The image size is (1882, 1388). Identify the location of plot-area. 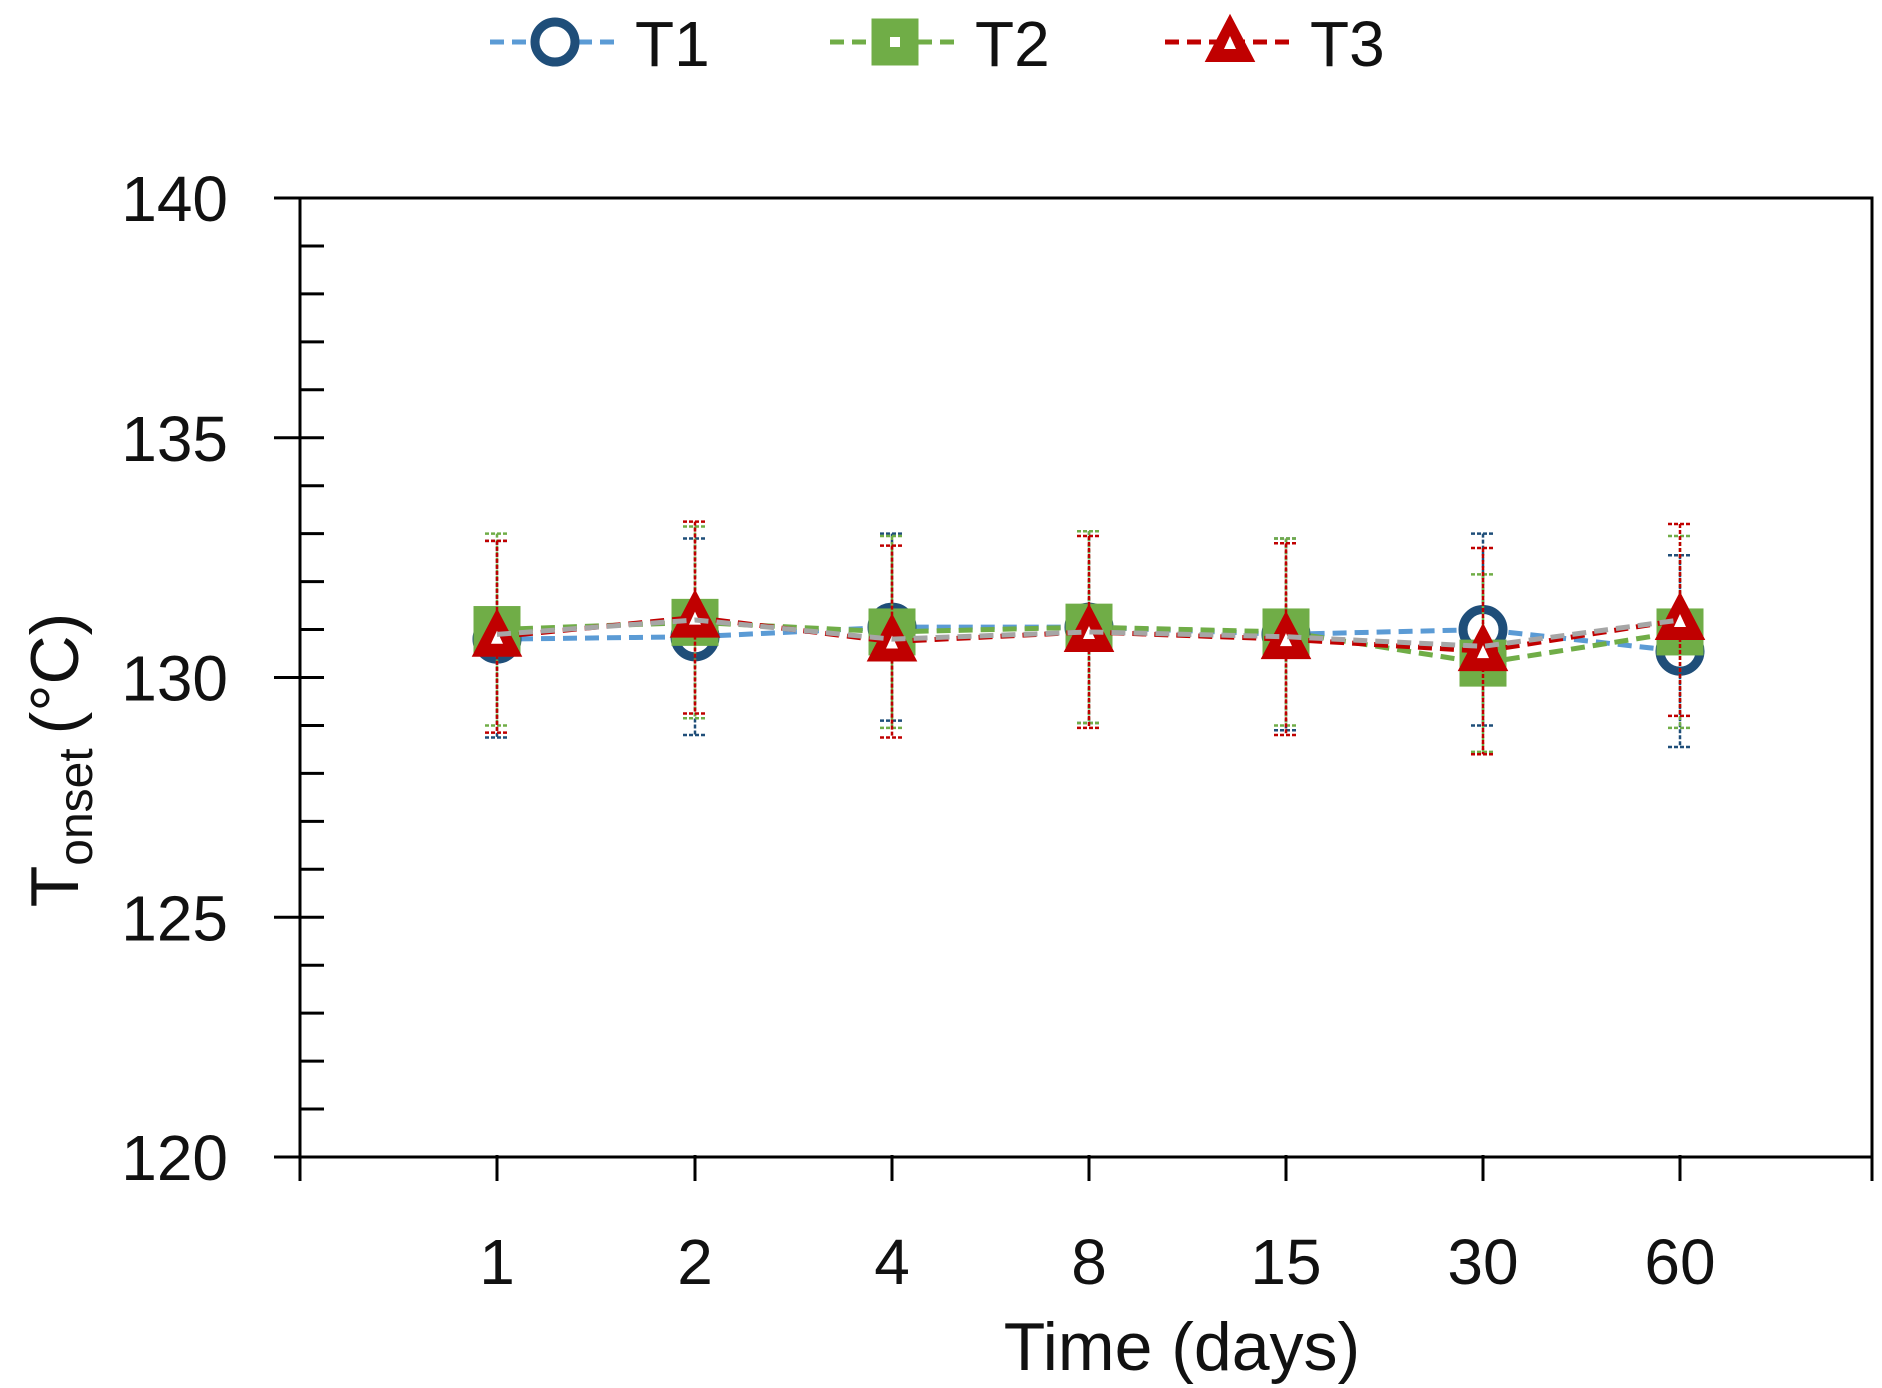
(1088, 638).